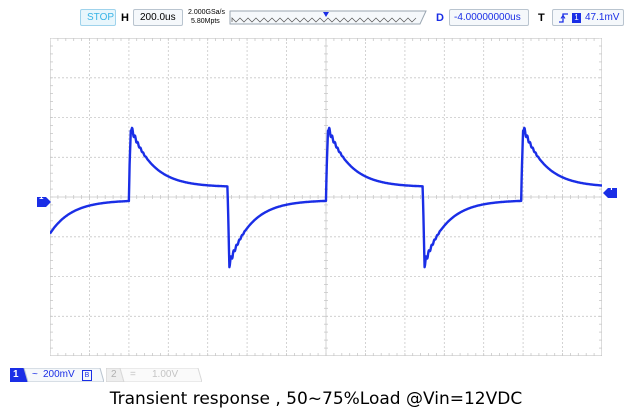 The height and width of the screenshot is (412, 632). I want to click on channel1-tab-shape, so click(57, 375).